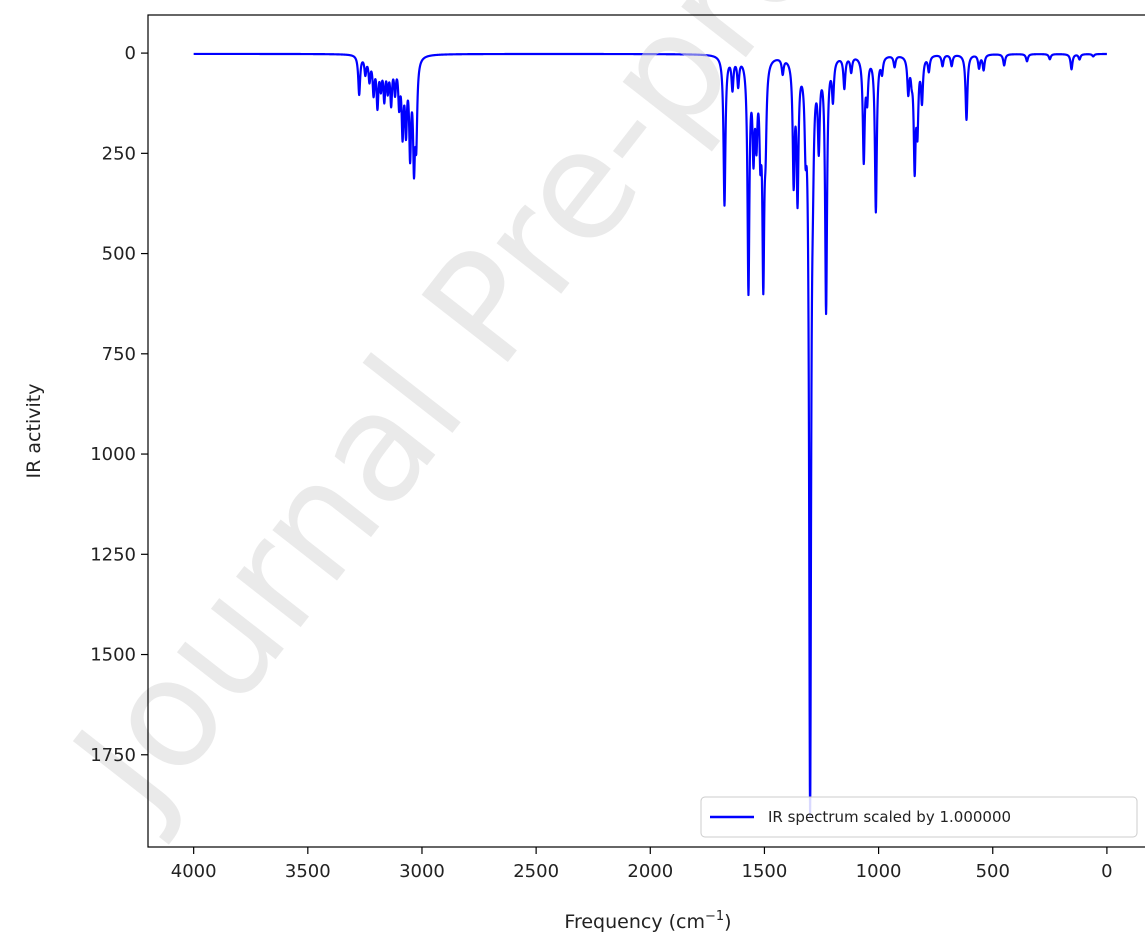 This screenshot has height=945, width=1145. I want to click on x-tick-label: 1000, so click(879, 871).